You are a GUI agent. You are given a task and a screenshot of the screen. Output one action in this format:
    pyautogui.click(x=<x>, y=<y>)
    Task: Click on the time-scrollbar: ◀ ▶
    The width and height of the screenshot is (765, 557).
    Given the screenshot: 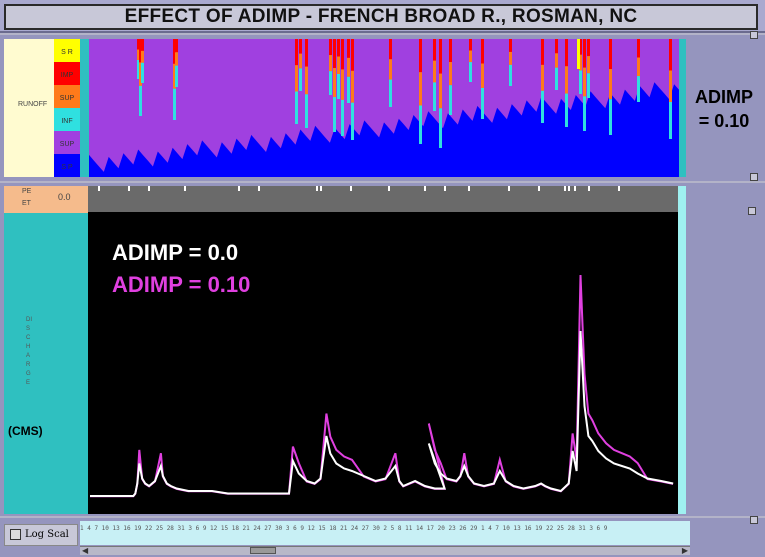 What is the action you would take?
    pyautogui.click(x=385, y=550)
    